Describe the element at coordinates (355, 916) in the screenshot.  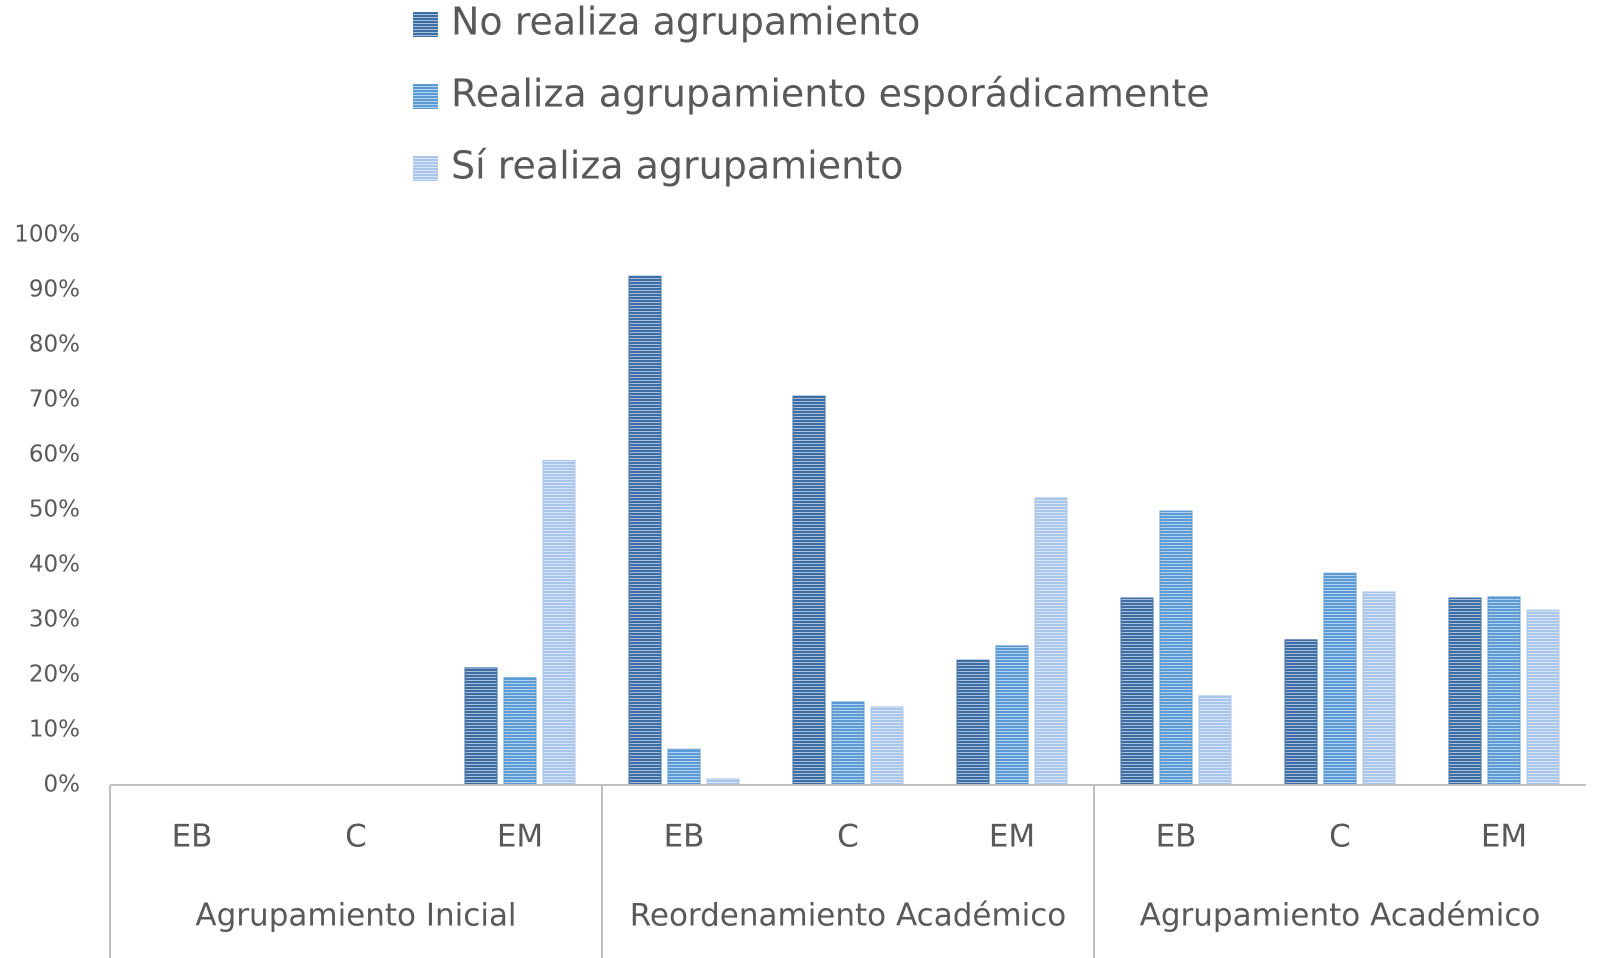
I see `group-label: Agrupamiento Inicial` at that location.